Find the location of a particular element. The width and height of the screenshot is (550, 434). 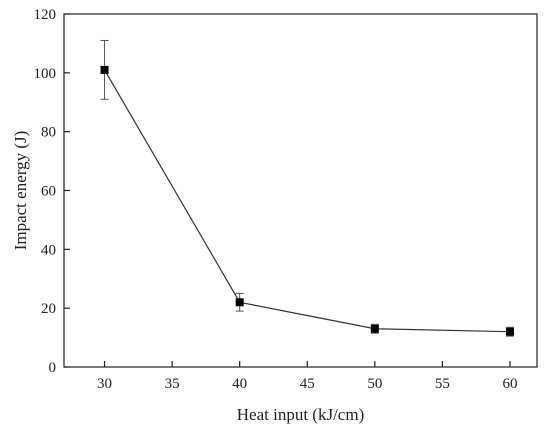

y-tick-label: 120 is located at coordinates (45, 15).